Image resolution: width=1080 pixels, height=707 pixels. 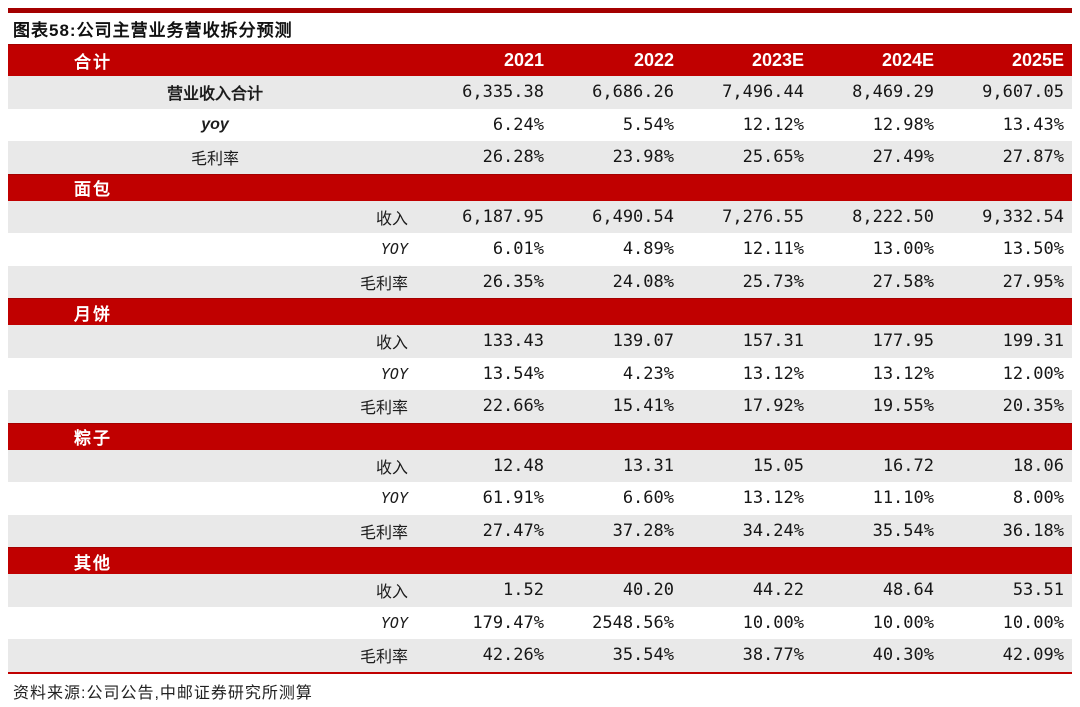 I want to click on section-label: 其他, so click(x=93, y=563).